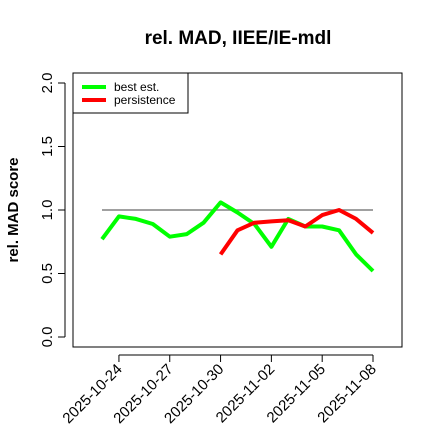  I want to click on legend-label: persistence, so click(145, 100).